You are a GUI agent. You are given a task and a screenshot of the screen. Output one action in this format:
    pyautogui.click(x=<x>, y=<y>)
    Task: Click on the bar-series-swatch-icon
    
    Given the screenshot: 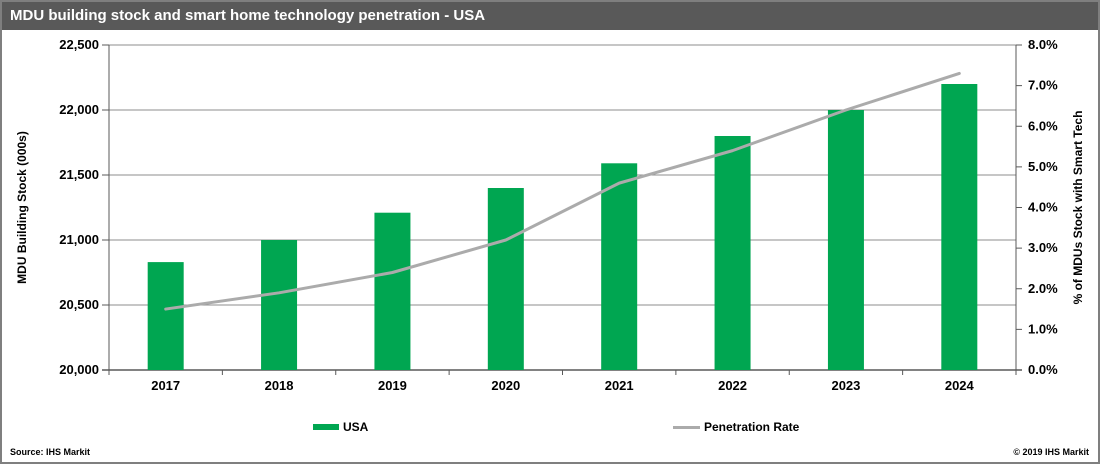 What is the action you would take?
    pyautogui.click(x=326, y=427)
    